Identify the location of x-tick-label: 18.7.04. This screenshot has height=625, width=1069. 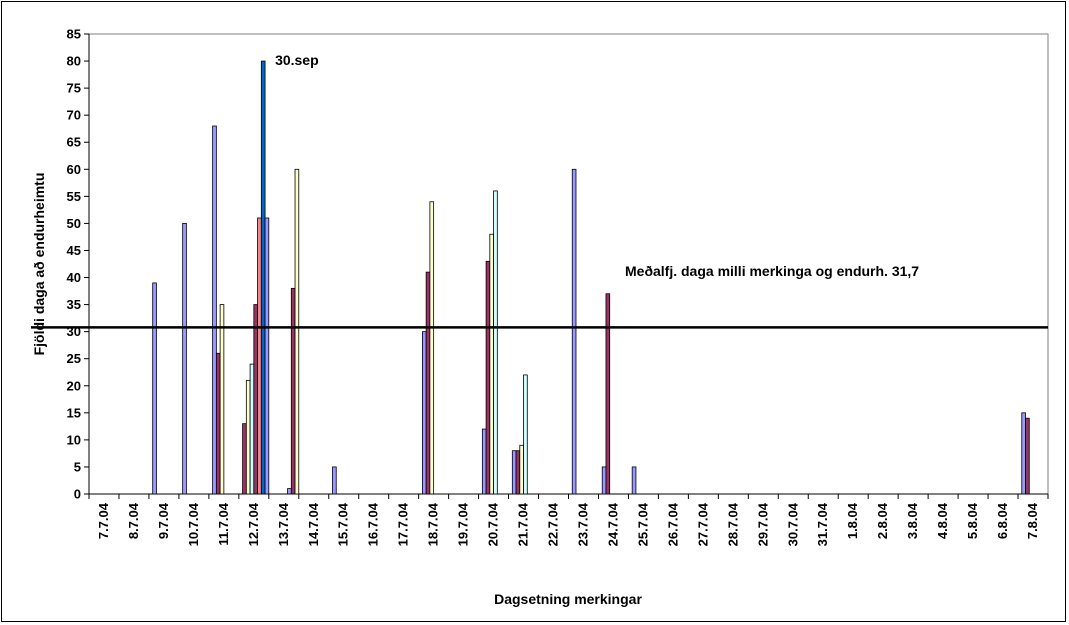
(433, 524).